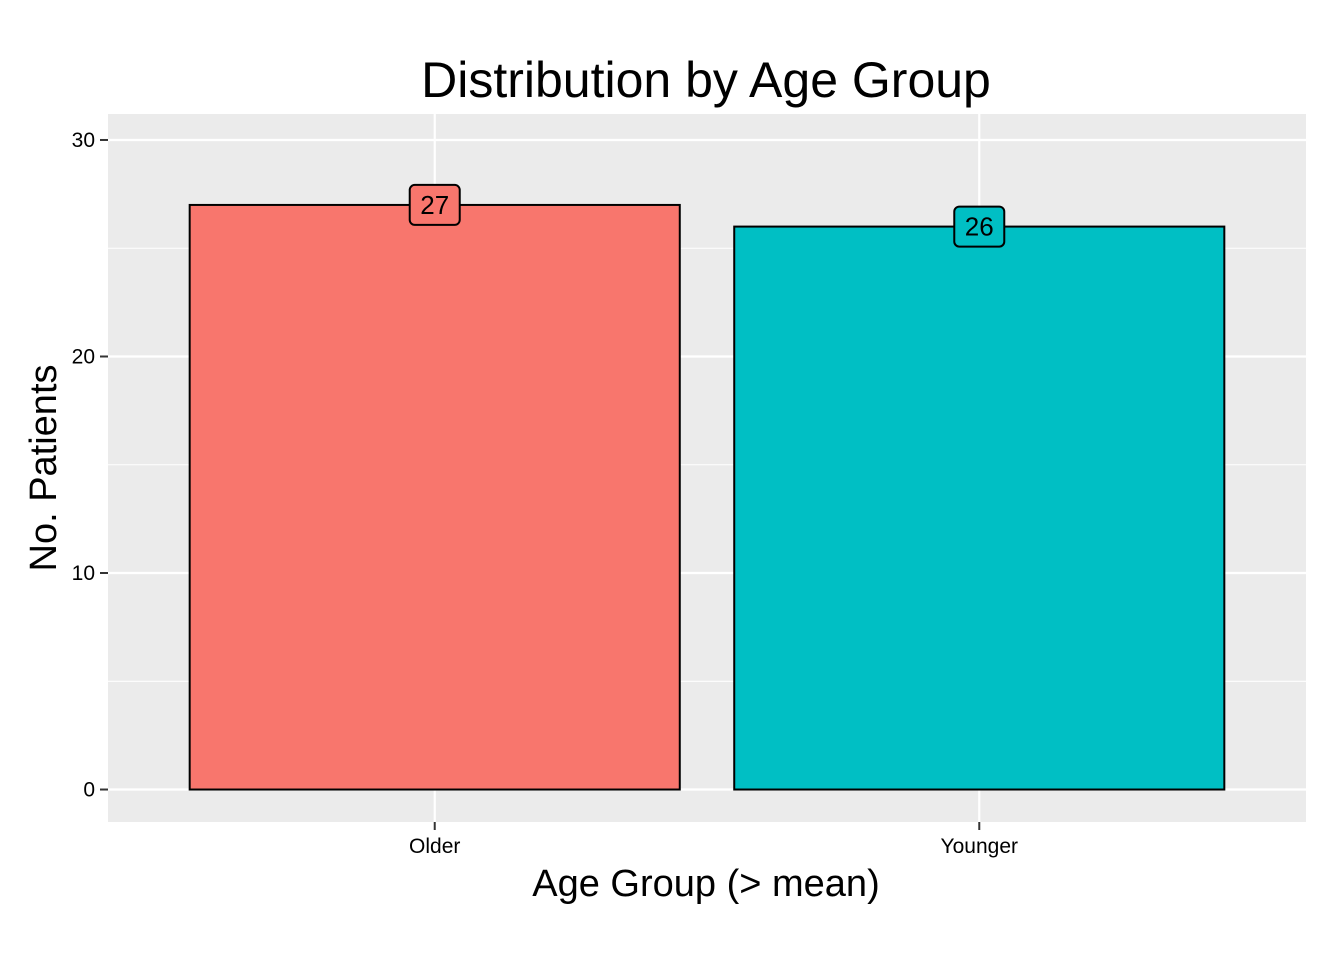 This screenshot has width=1344, height=960. I want to click on x-axis: Older Younger, so click(713, 840).